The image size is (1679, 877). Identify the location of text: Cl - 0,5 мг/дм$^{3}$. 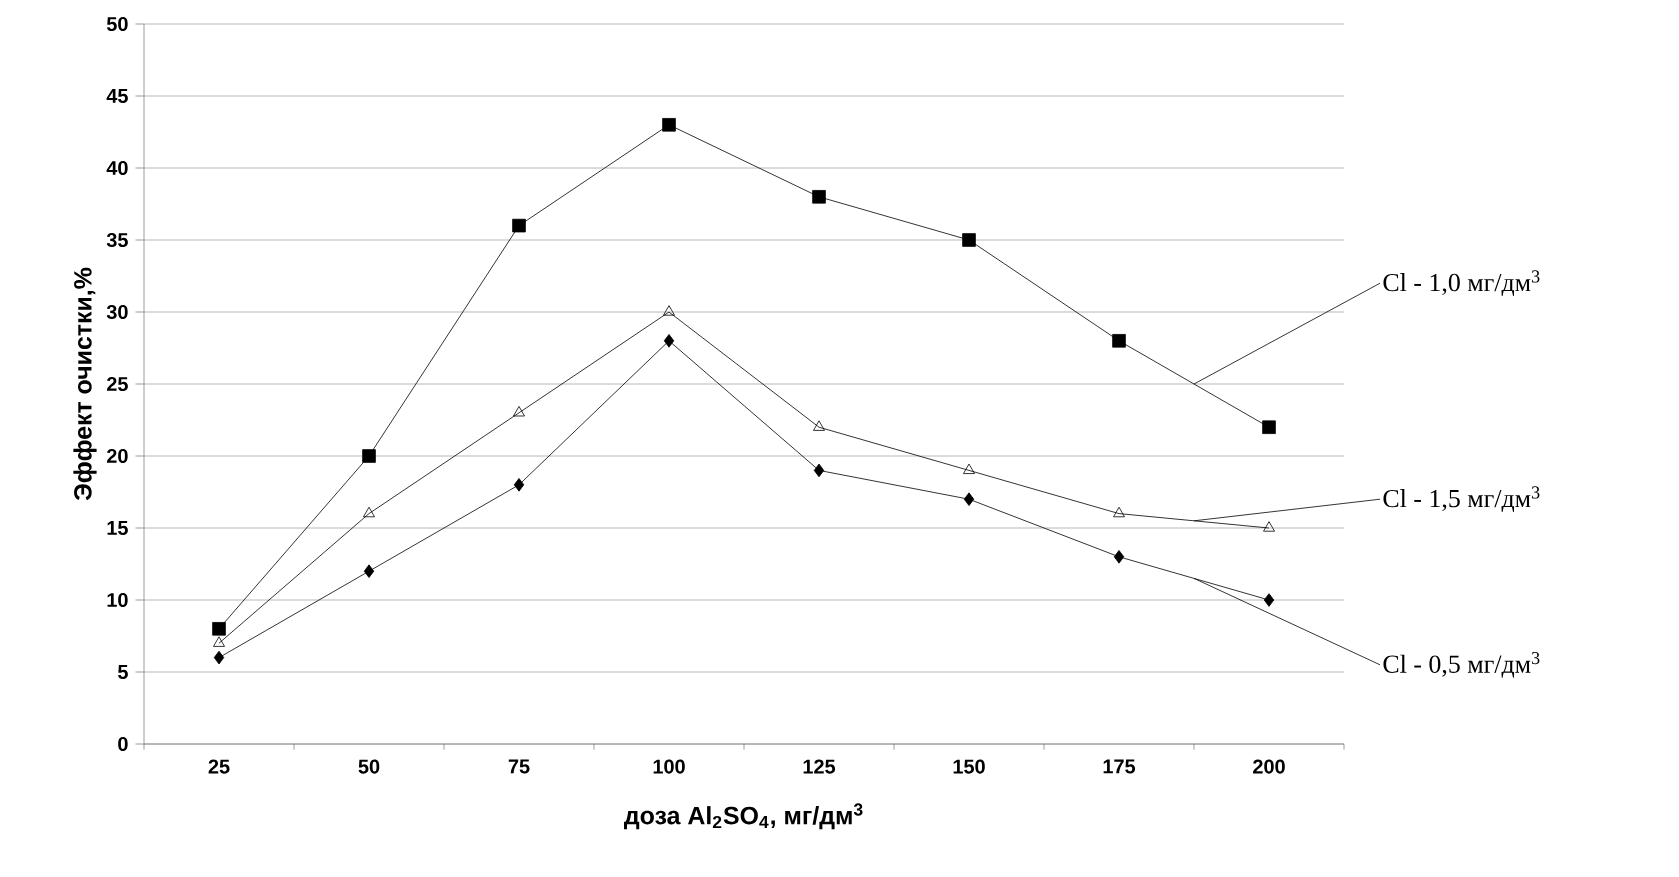
(1461, 664).